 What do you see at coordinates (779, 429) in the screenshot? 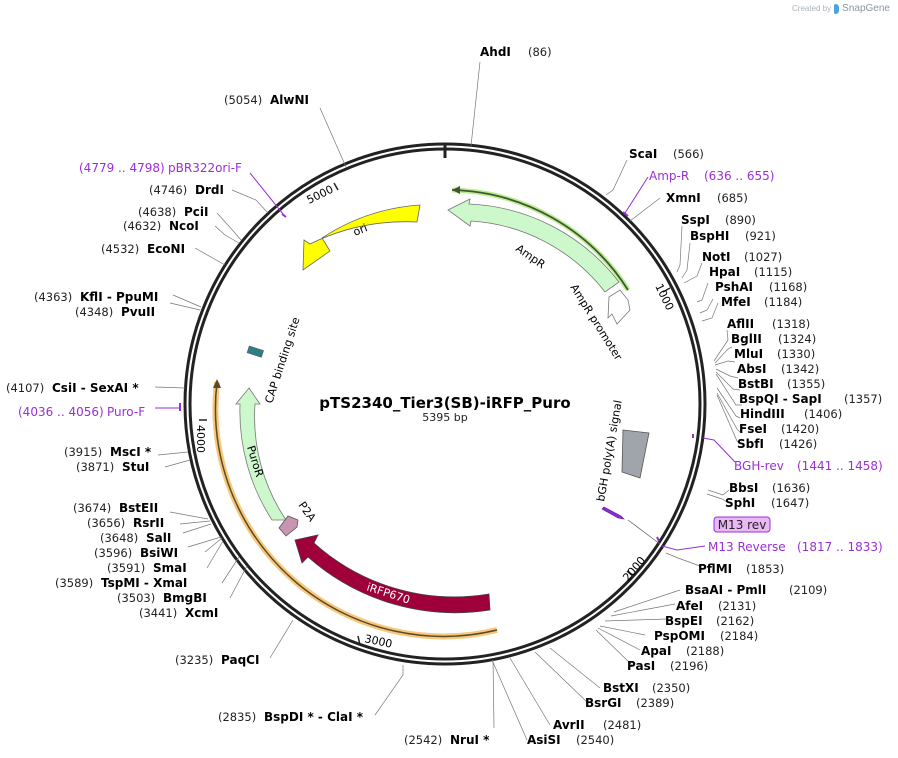
I see `site-fsei: FseI (1420)` at bounding box center [779, 429].